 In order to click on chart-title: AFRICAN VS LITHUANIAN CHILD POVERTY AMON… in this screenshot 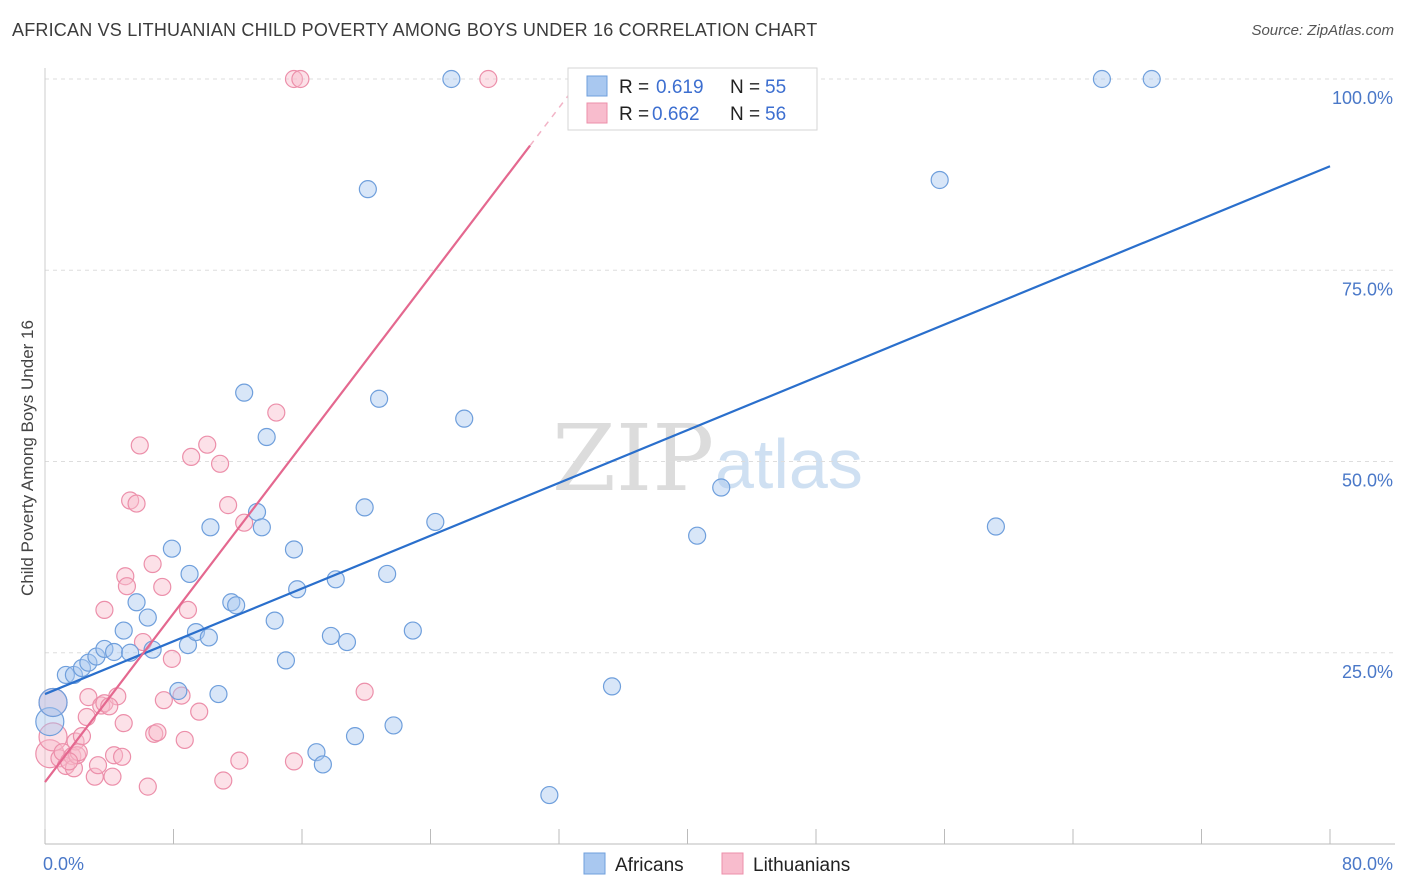, I will do `click(415, 30)`.